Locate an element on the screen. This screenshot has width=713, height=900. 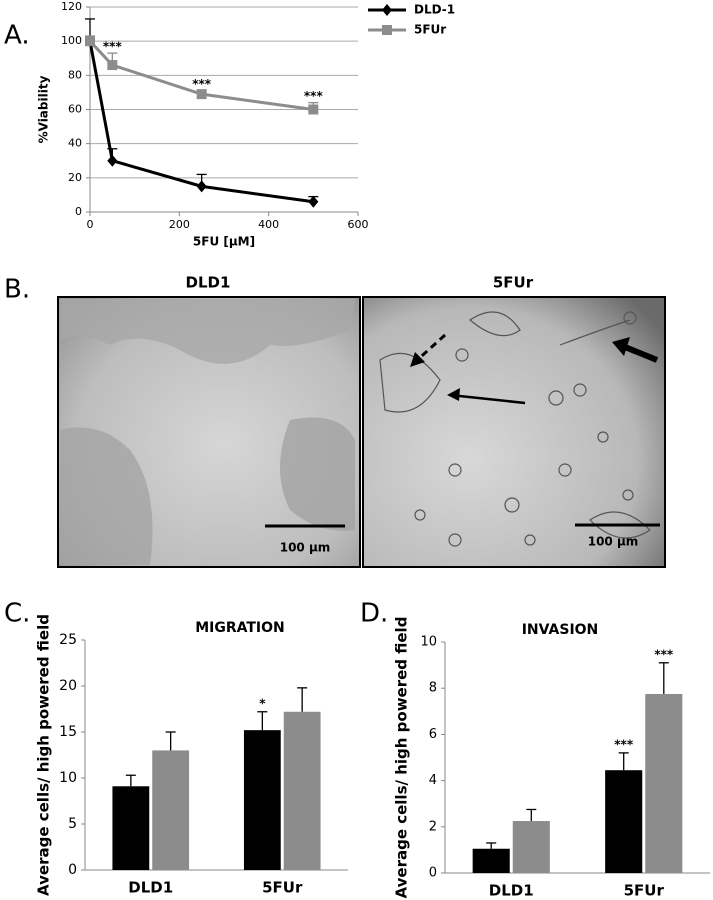
chart-title: INVASION is located at coordinates (560, 630).